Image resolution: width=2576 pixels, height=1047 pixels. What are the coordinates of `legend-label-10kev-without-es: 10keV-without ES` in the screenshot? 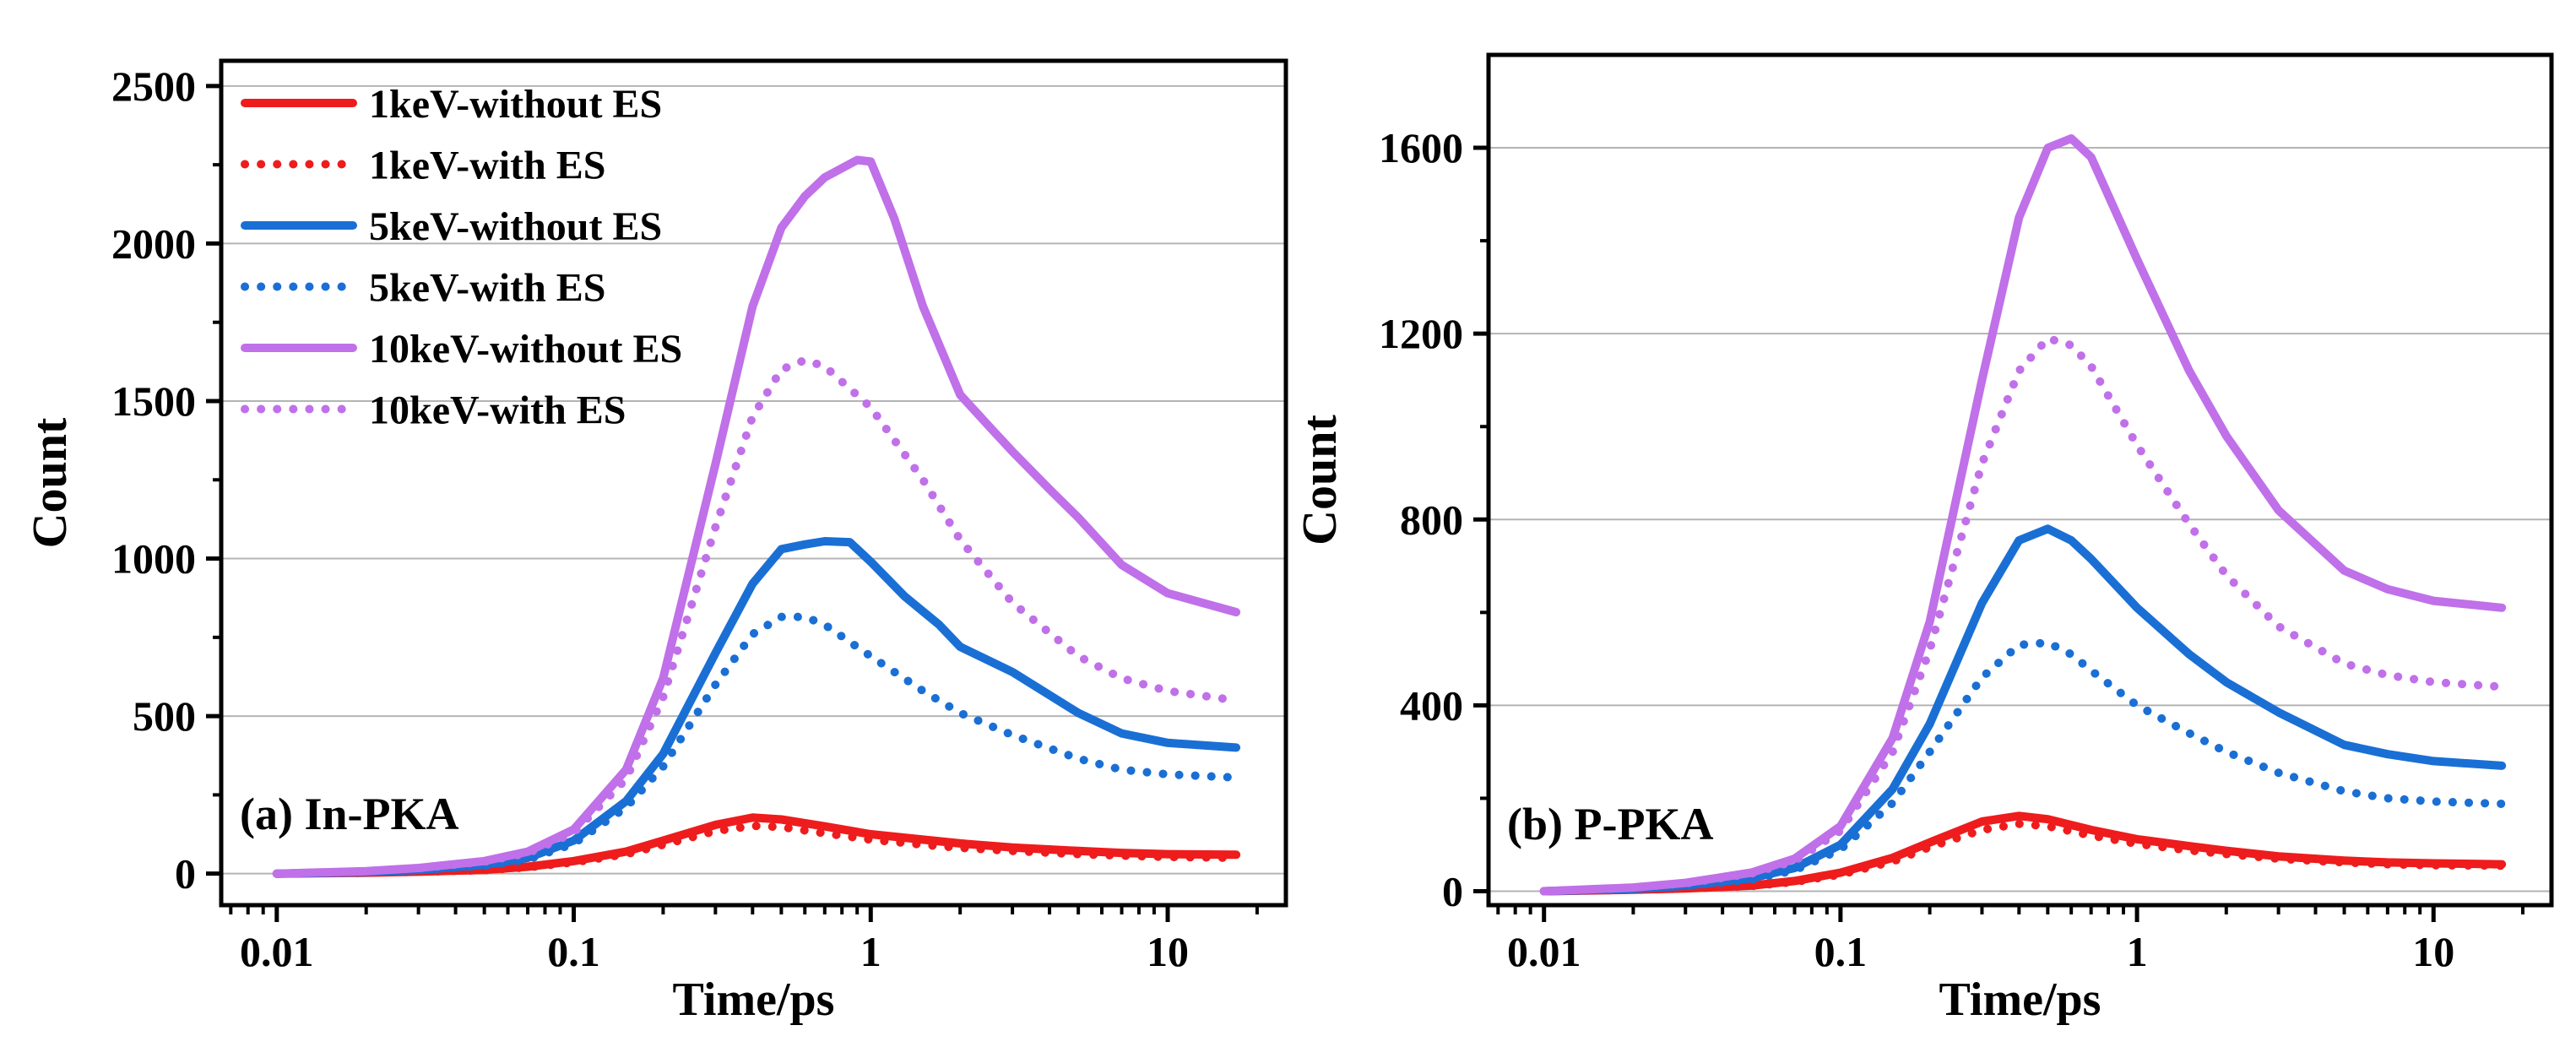 It's located at (525, 349).